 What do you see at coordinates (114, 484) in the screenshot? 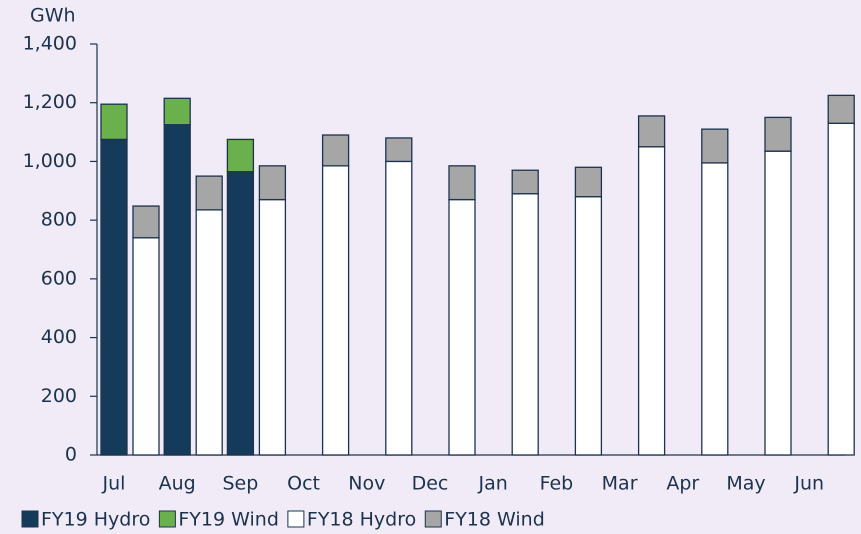
I see `x-tick-label: Jul` at bounding box center [114, 484].